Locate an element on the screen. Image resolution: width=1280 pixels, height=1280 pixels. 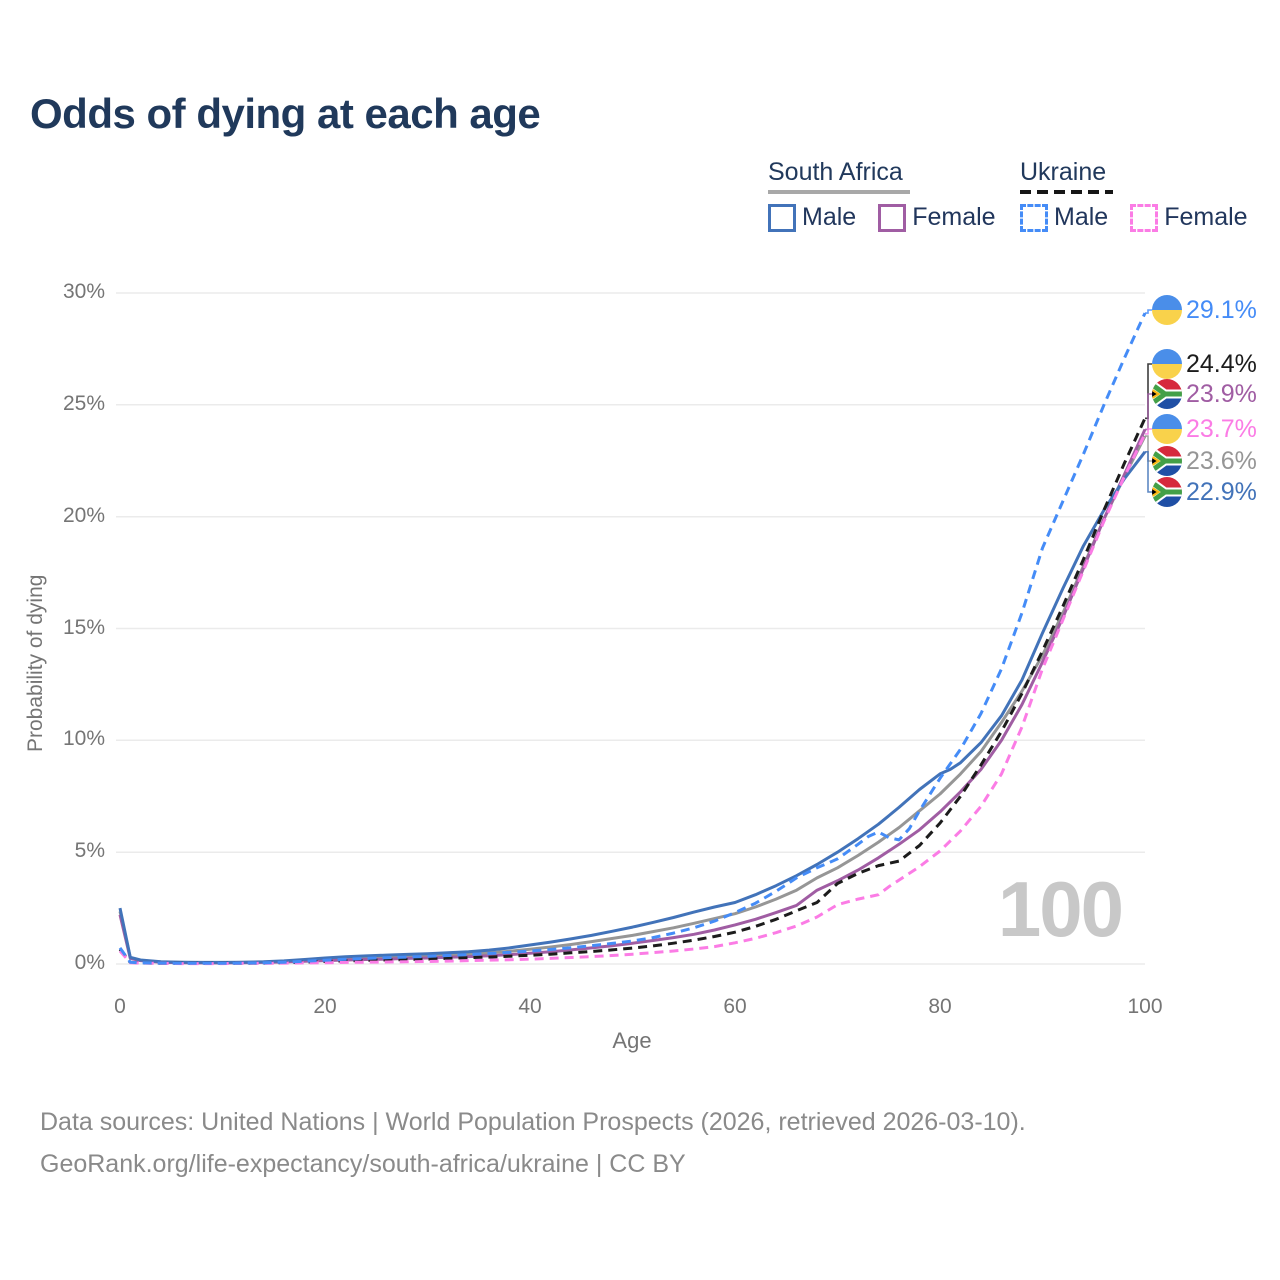
y-tick-label: 10% is located at coordinates (83, 739).